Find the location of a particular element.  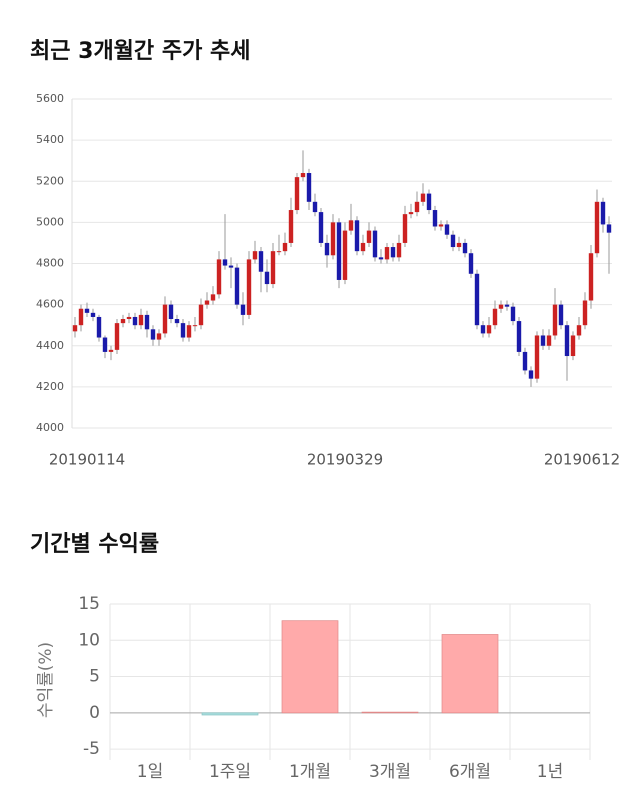

x-tick-label: 20190114 is located at coordinates (87, 460).